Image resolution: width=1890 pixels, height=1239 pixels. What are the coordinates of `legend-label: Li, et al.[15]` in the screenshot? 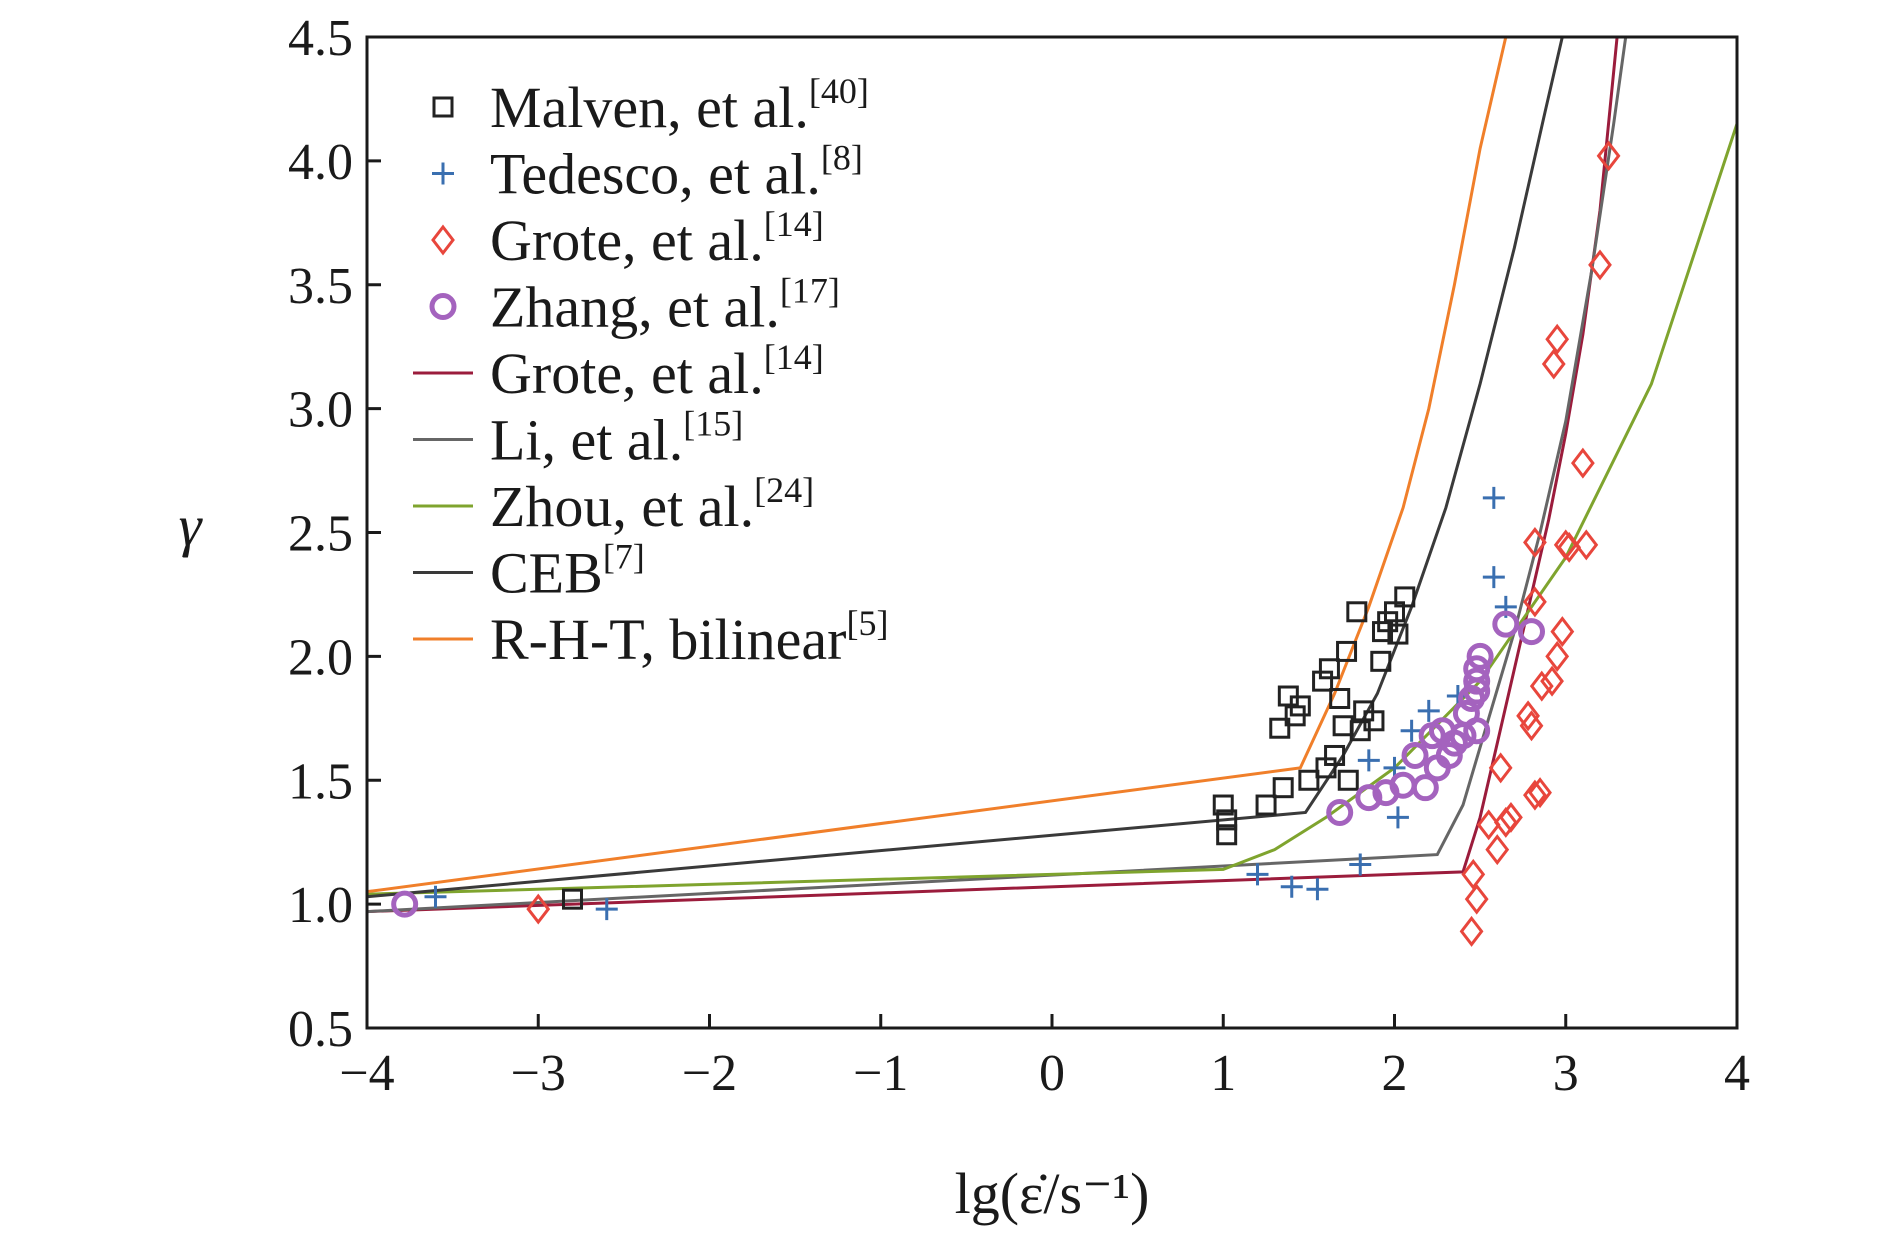 It's located at (616, 438).